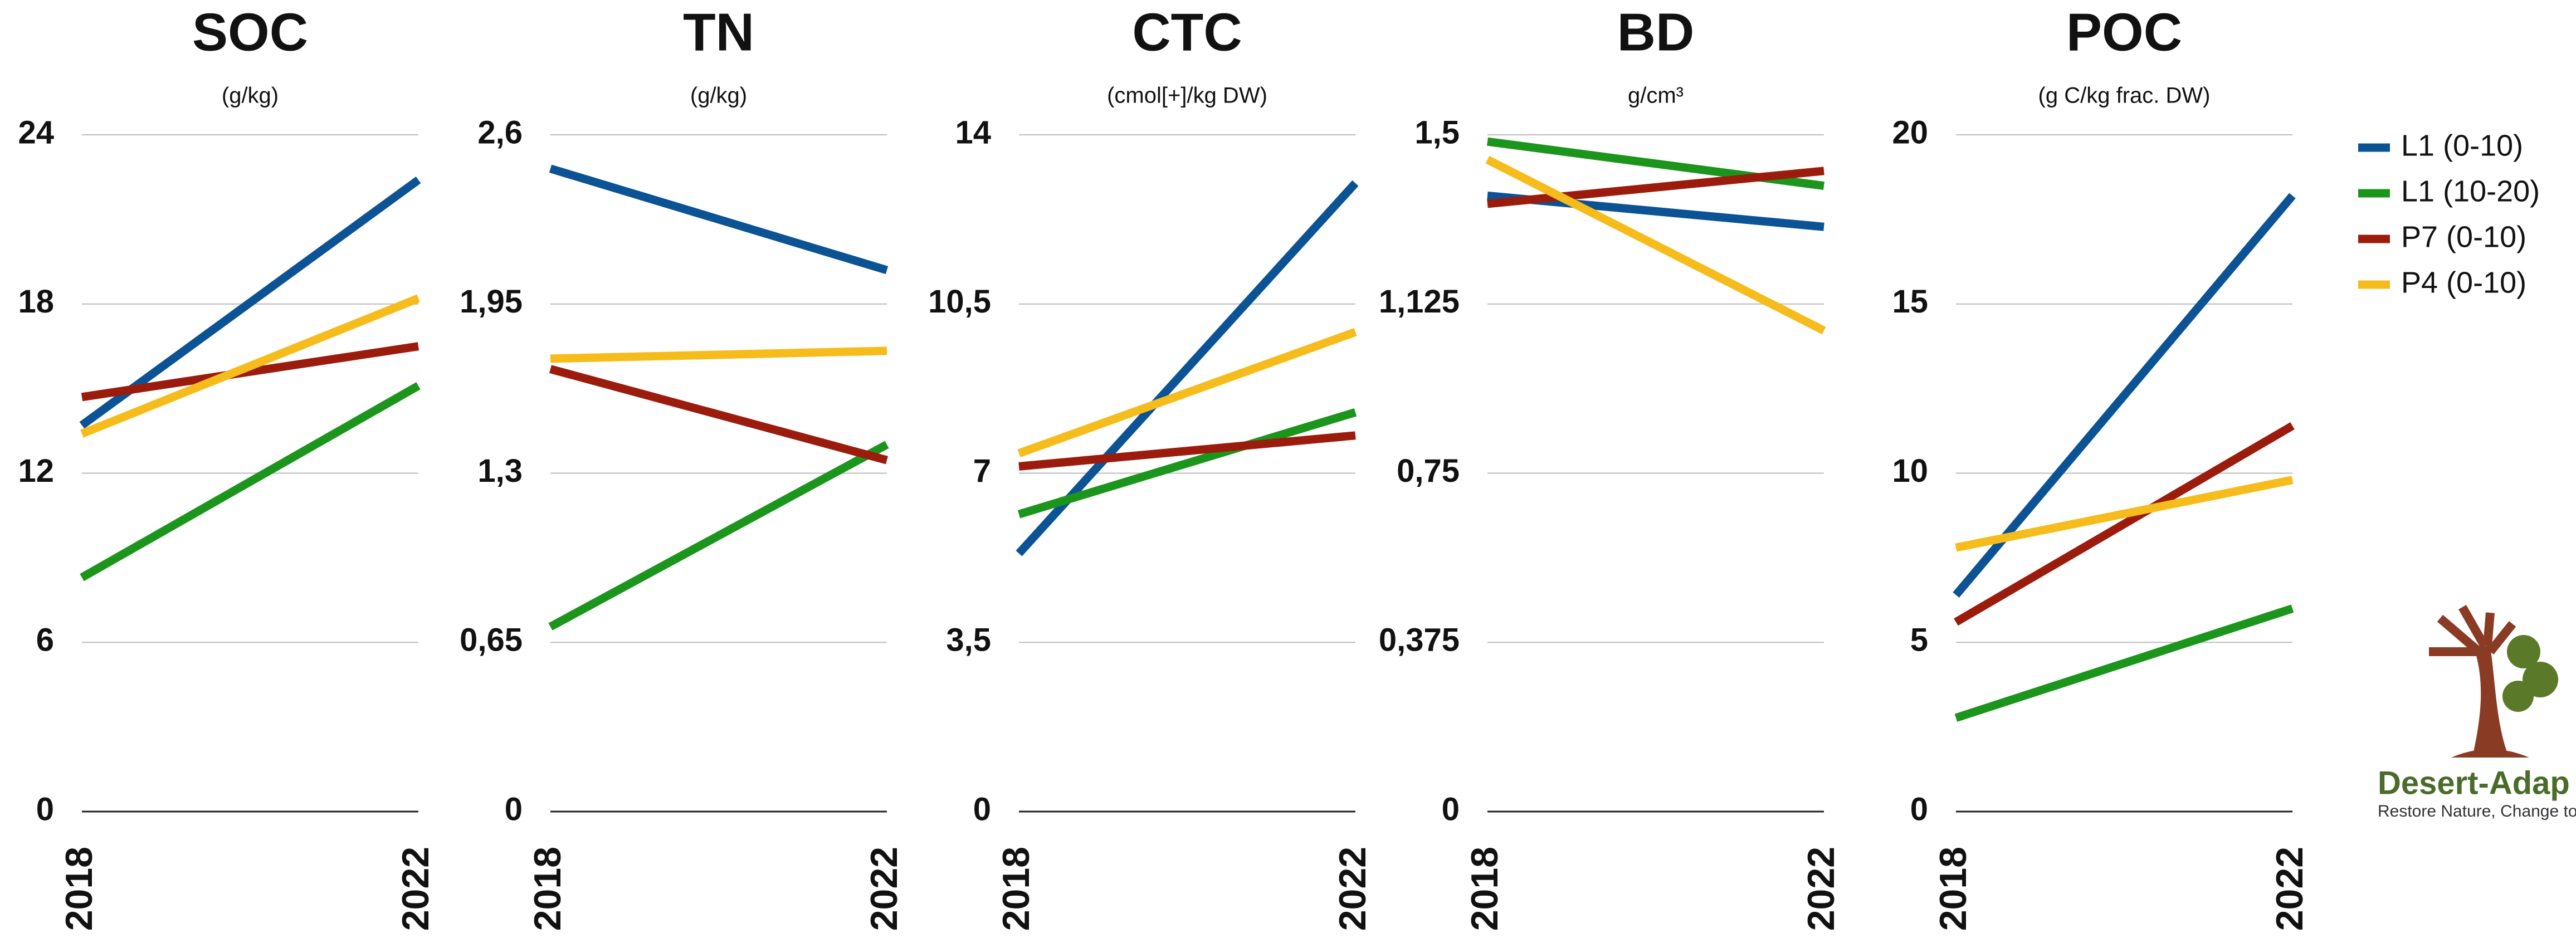  What do you see at coordinates (2462, 145) in the screenshot?
I see `legend-label: L1 (0-10)` at bounding box center [2462, 145].